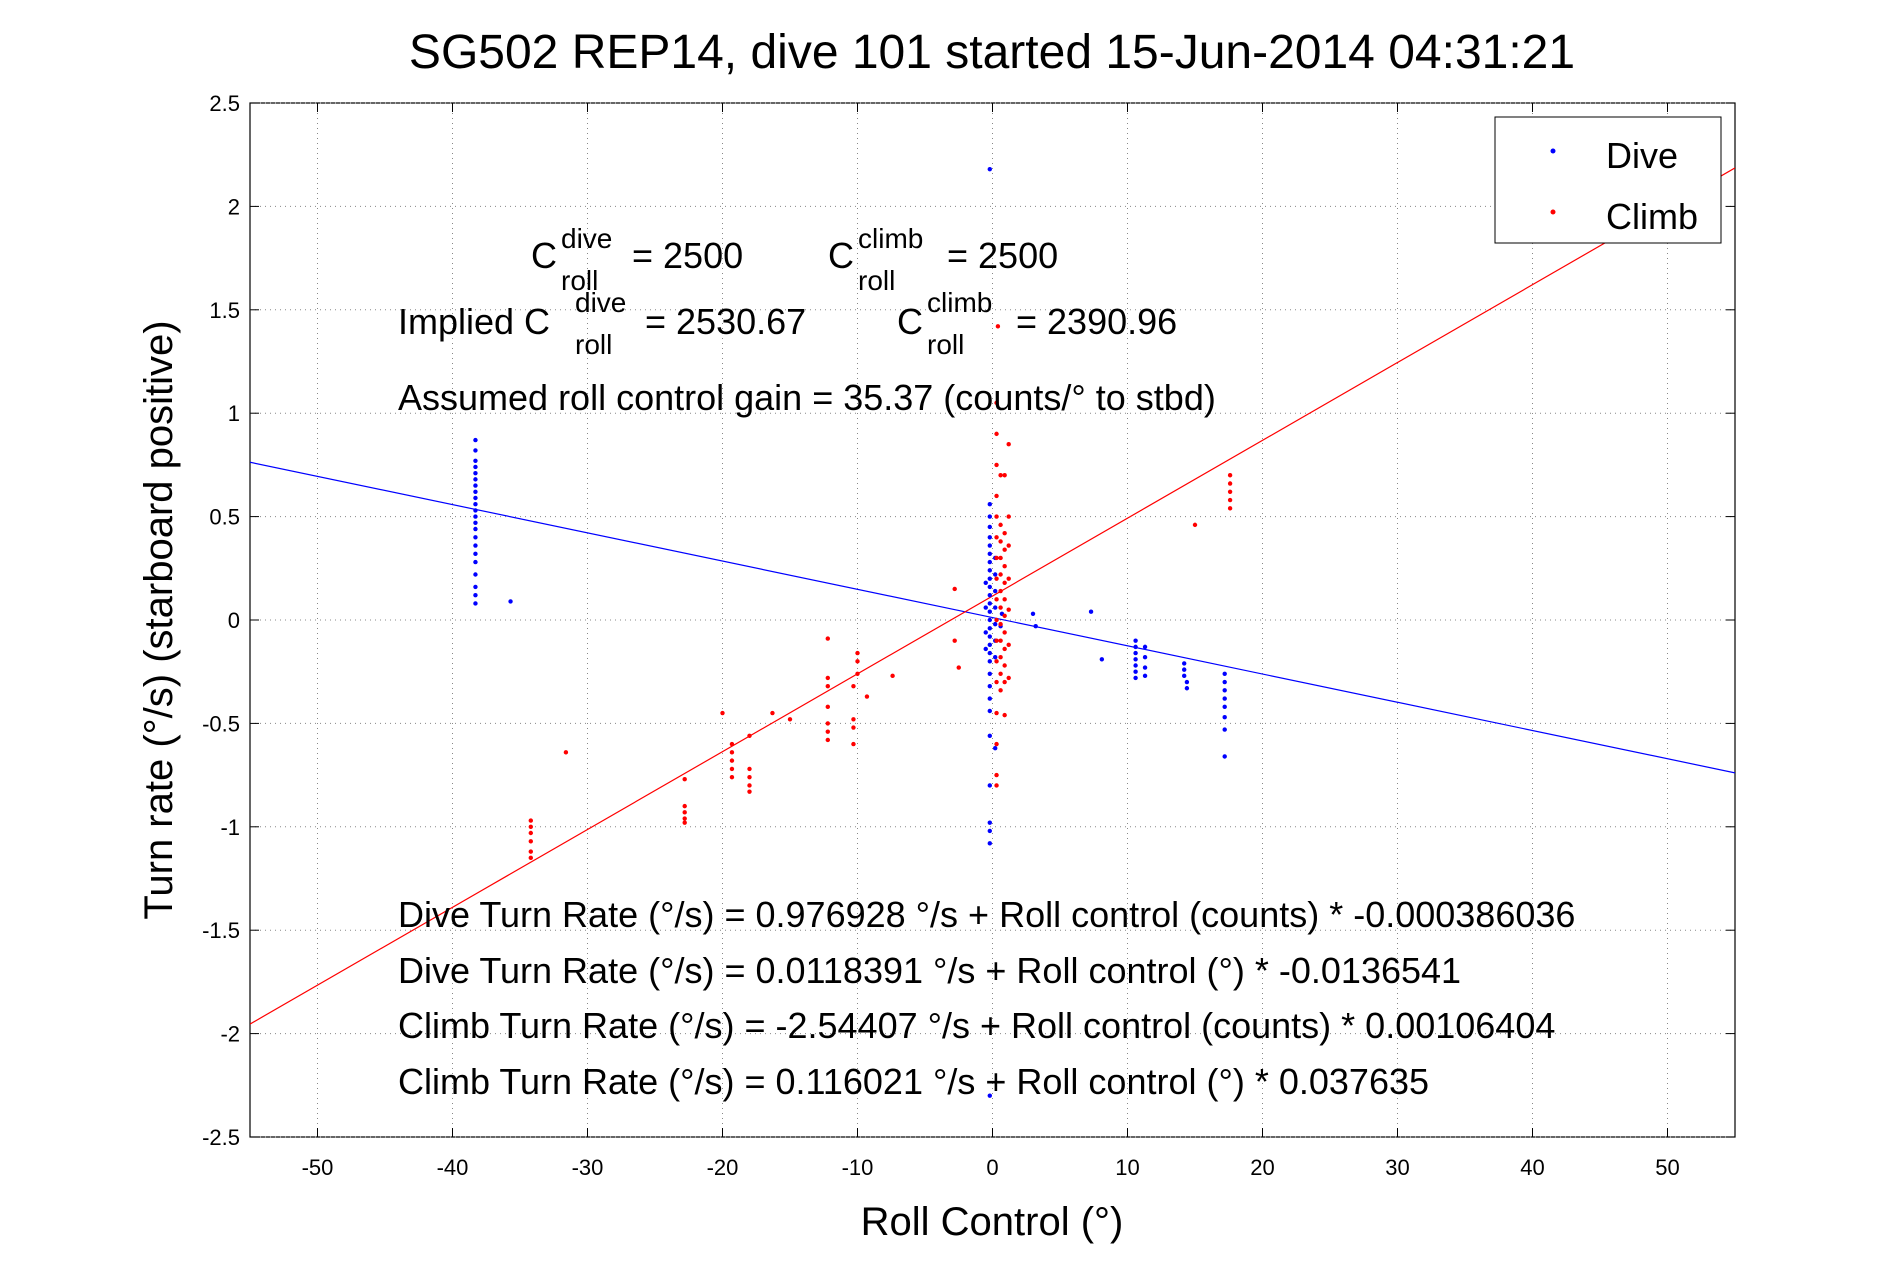  What do you see at coordinates (221, 1137) in the screenshot?
I see `y-tick-label: -2.5` at bounding box center [221, 1137].